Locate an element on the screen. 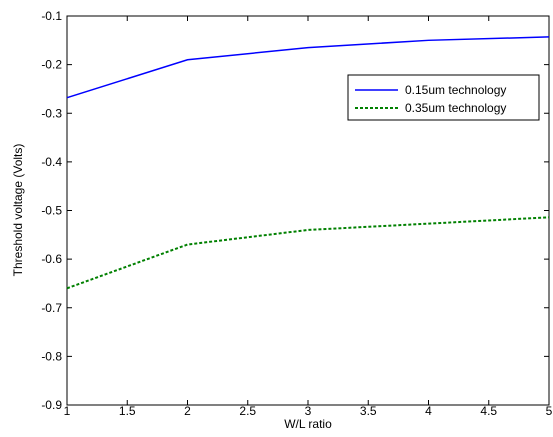  y-tick-label: -0.3 is located at coordinates (51, 113).